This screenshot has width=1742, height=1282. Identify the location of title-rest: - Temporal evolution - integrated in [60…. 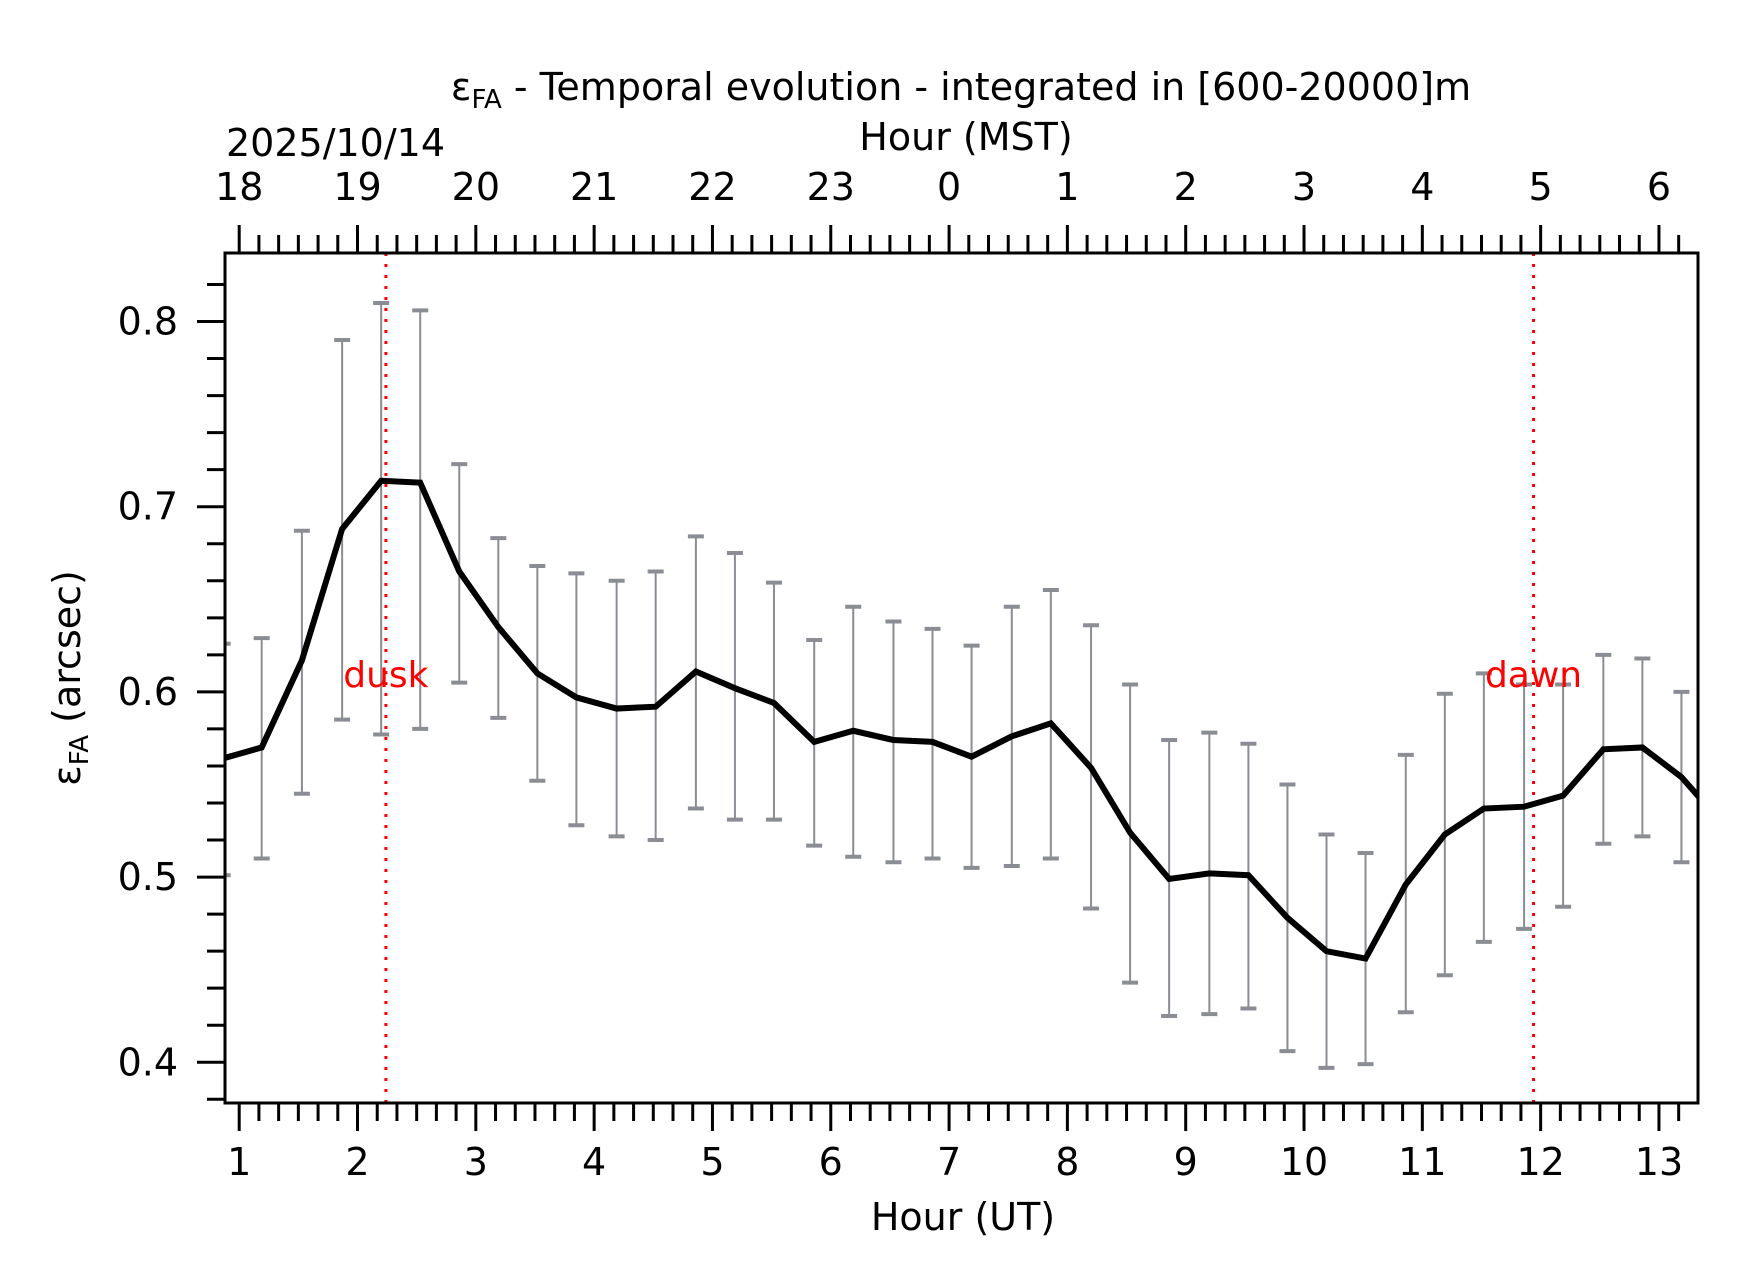
(986, 87).